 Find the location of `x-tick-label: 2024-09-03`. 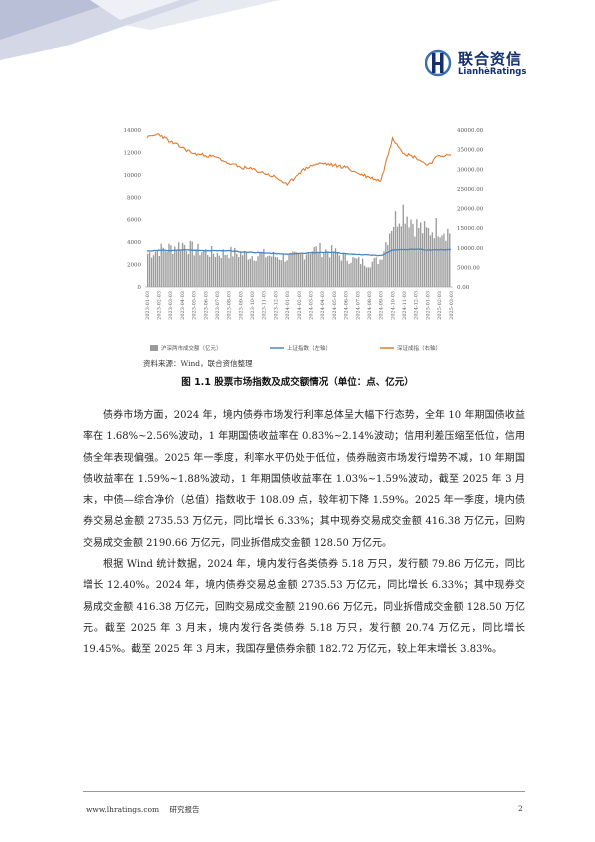

x-tick-label: 2024-09-03 is located at coordinates (382, 305).